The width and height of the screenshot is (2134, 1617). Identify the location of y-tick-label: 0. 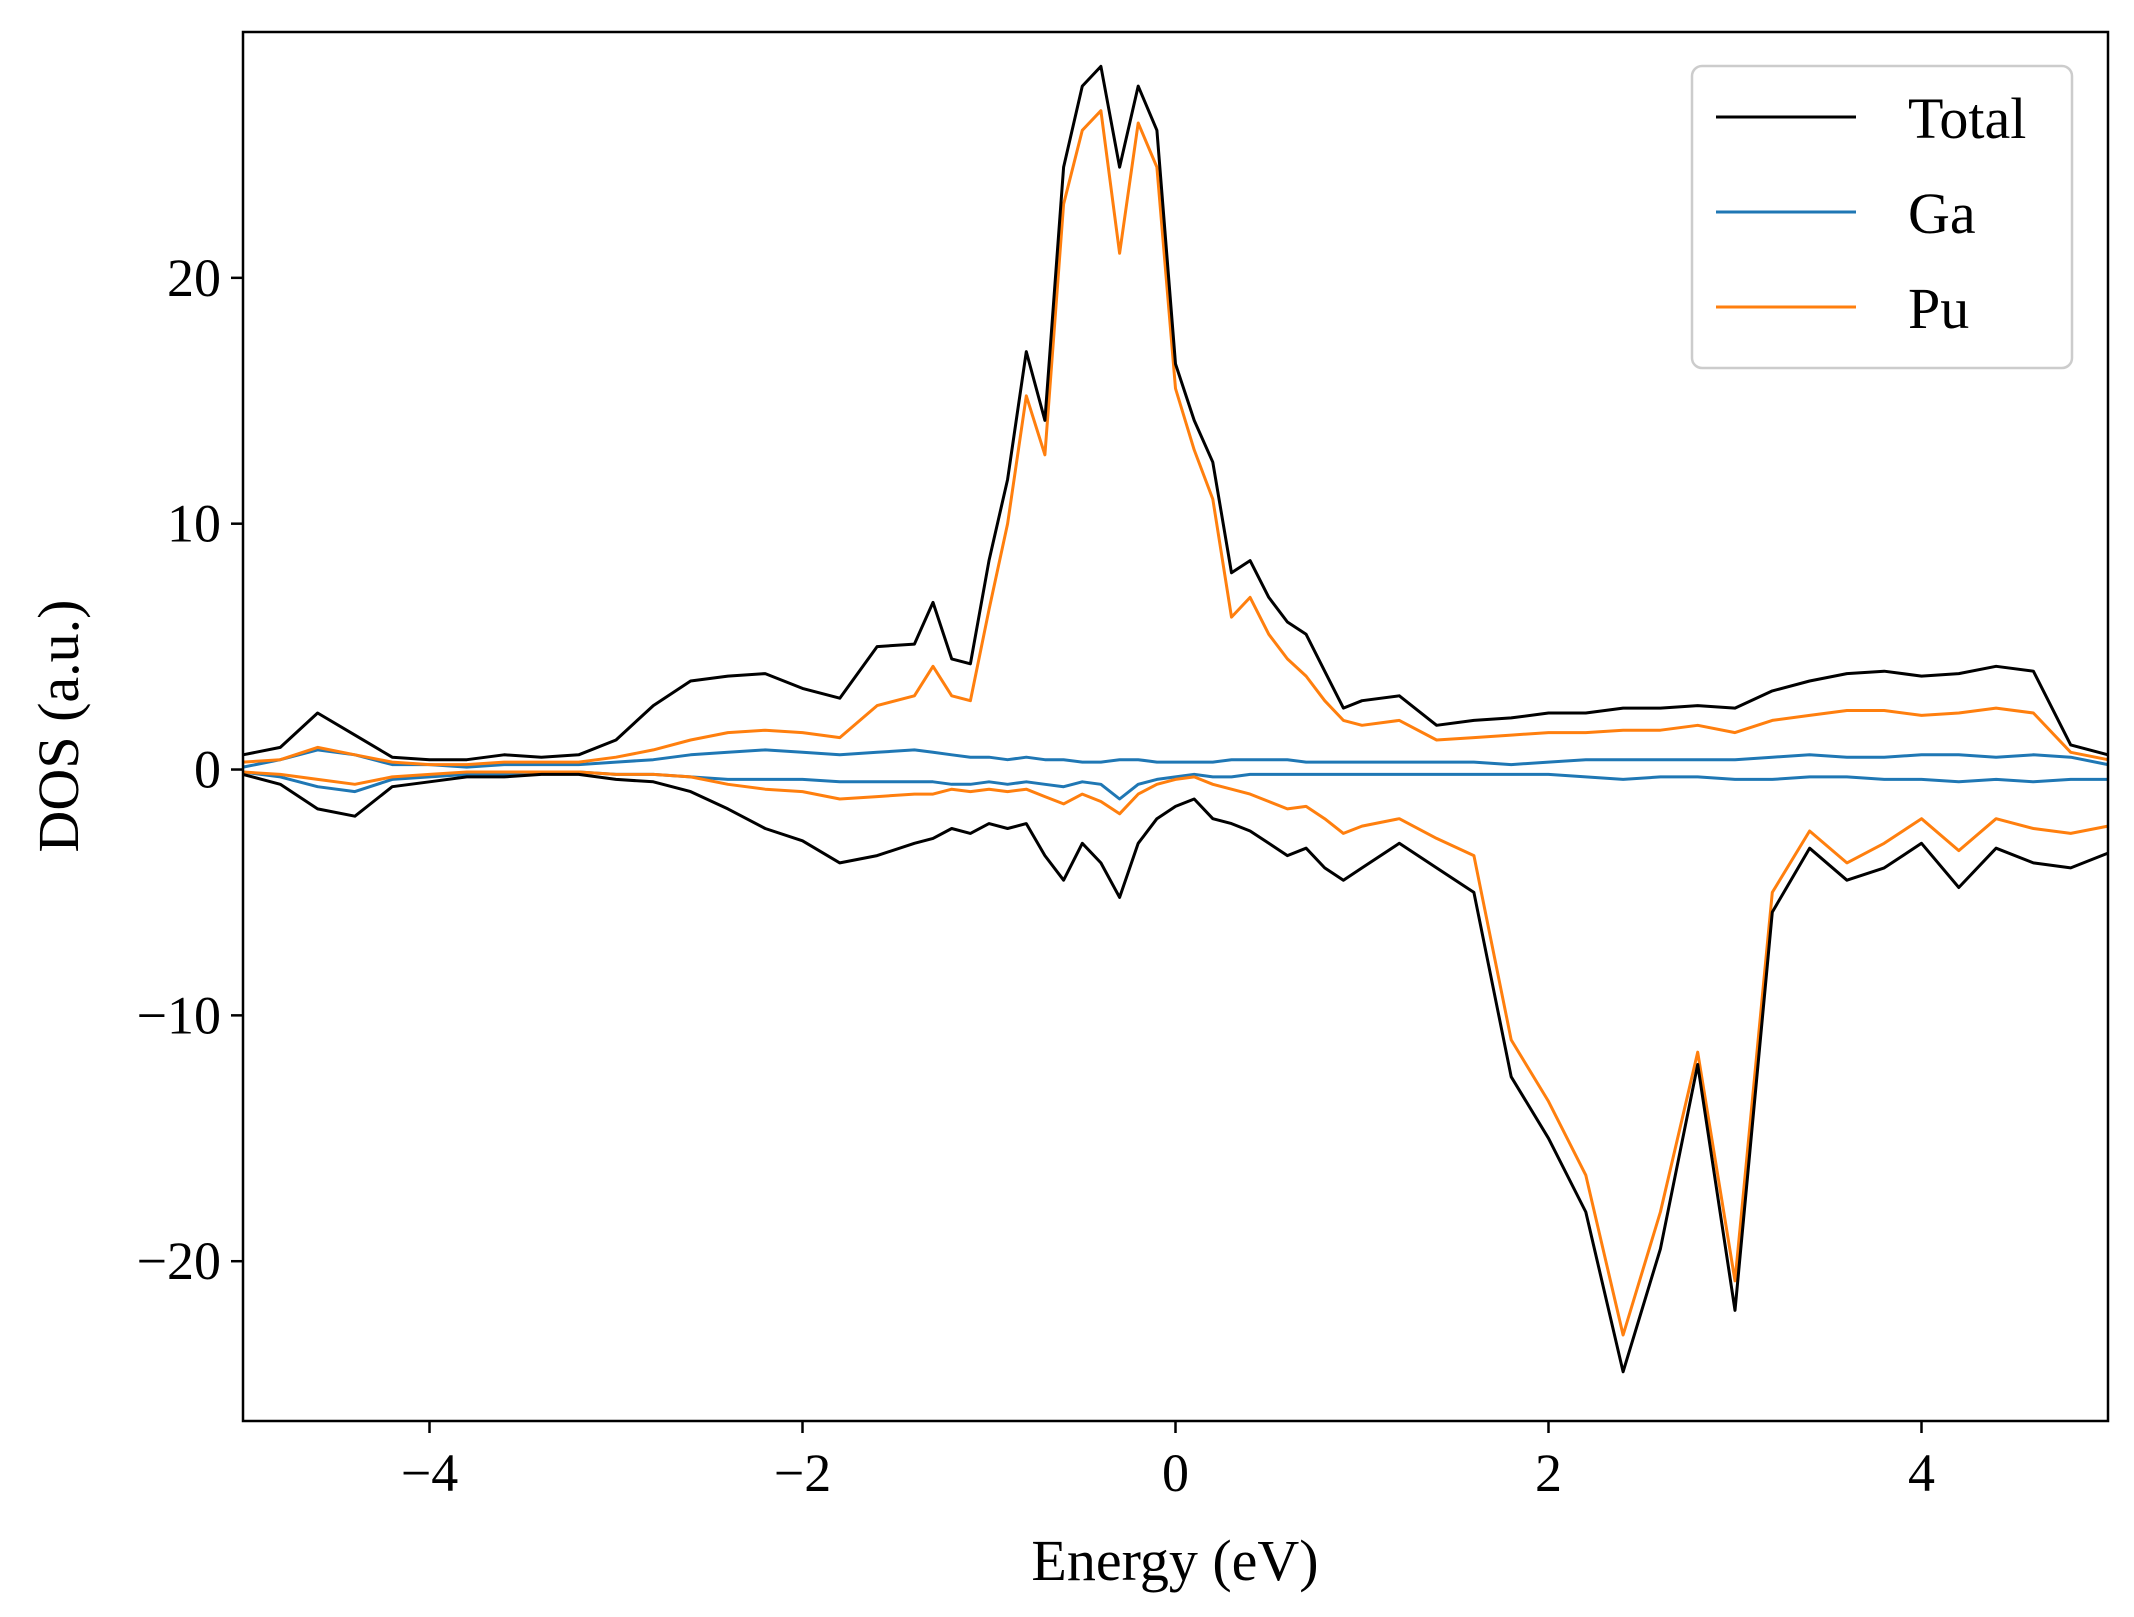
(207, 770).